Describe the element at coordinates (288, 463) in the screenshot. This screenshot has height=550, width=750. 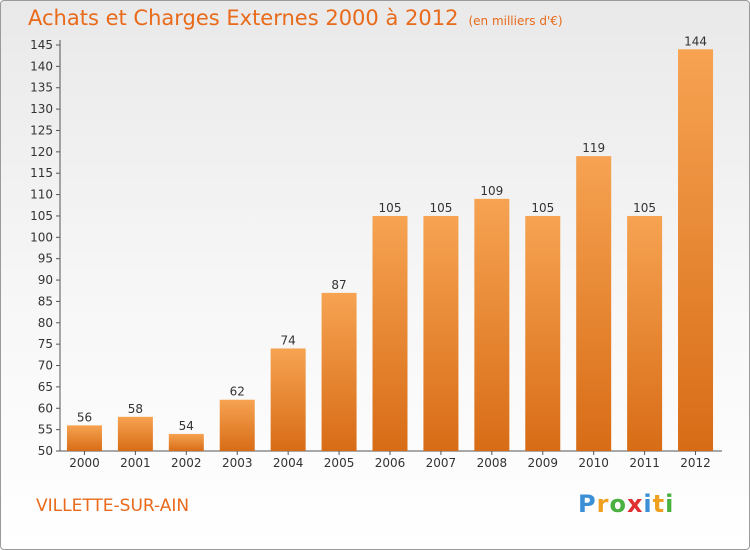
I see `x-tick-label: 2004` at that location.